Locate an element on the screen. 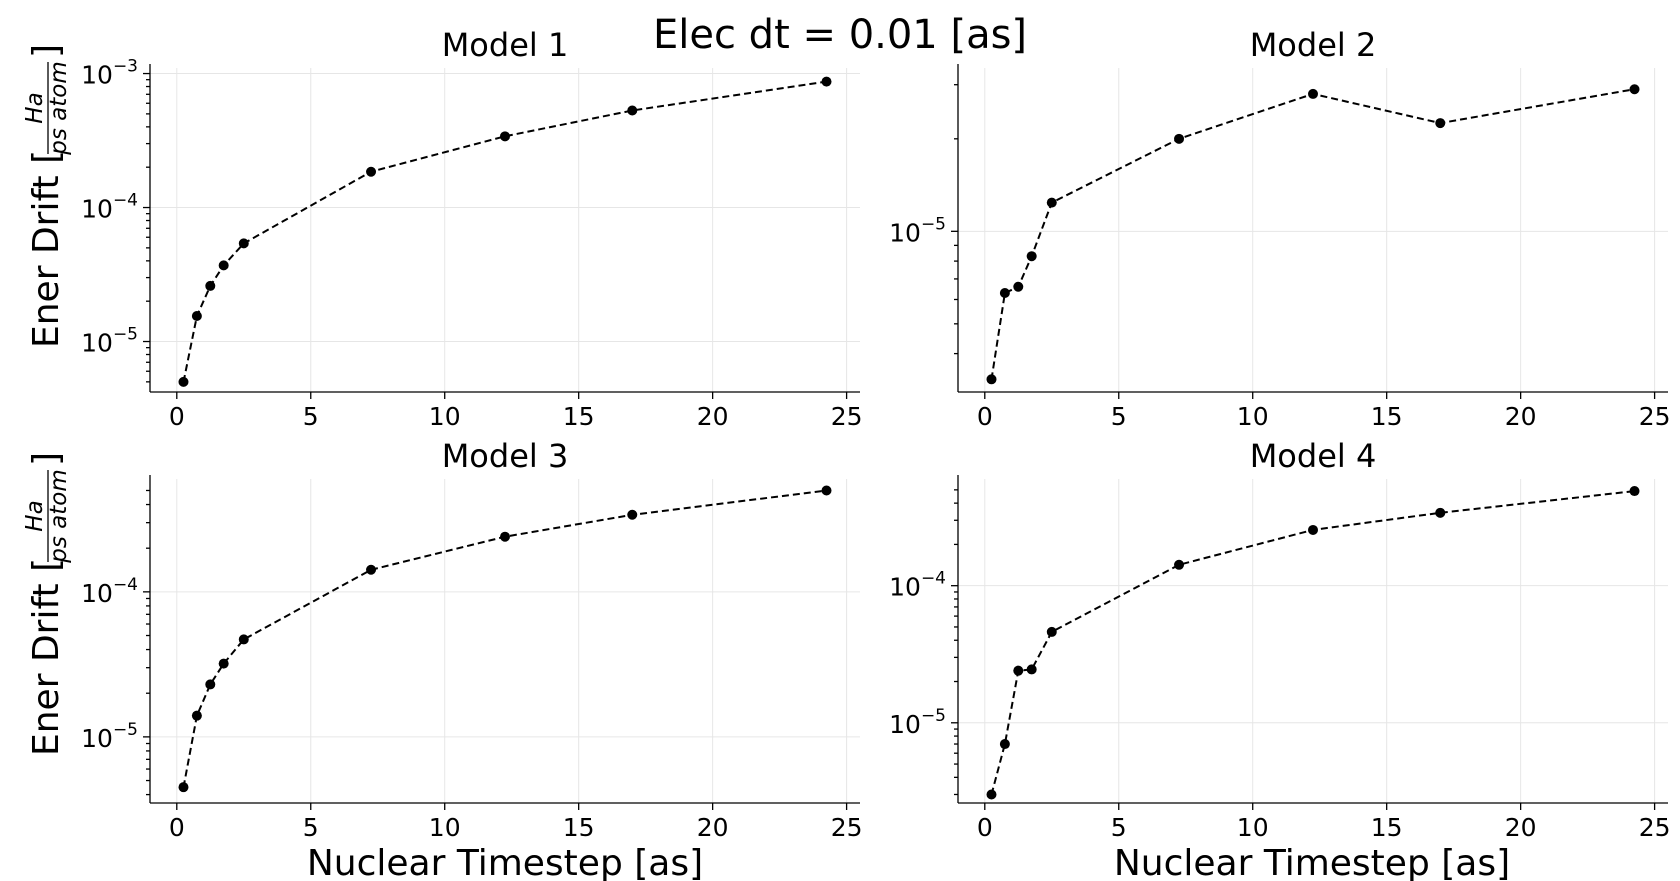 Image resolution: width=1680 pixels, height=881 pixels. subplot-title: Model 2 is located at coordinates (1313, 45).